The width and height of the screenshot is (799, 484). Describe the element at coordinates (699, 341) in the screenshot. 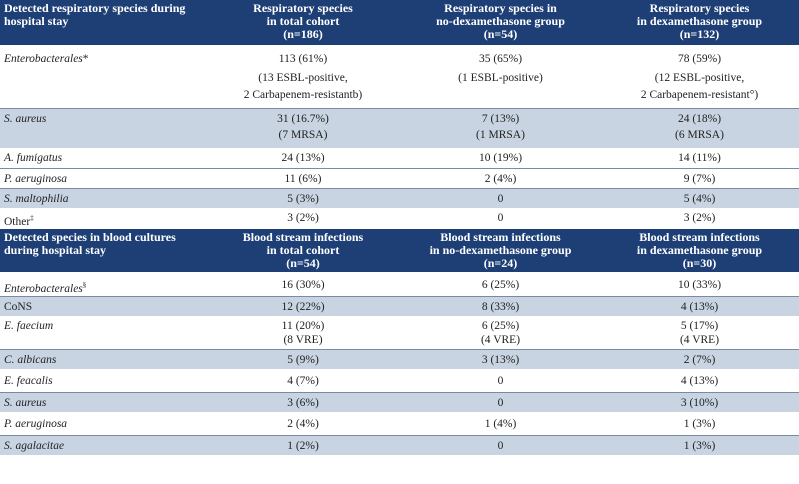

I see `dex-cell: (4 VRE)` at that location.